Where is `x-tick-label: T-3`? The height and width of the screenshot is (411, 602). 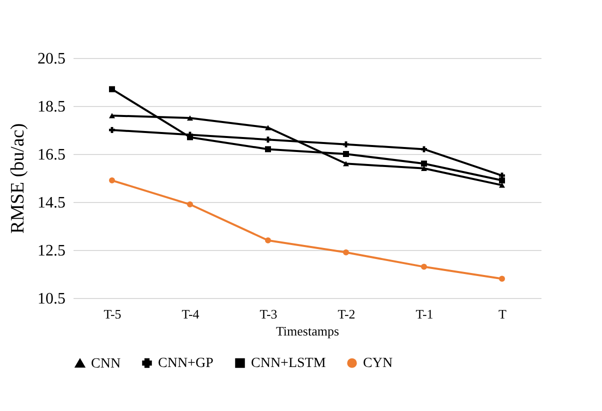 x-tick-label: T-3 is located at coordinates (269, 314).